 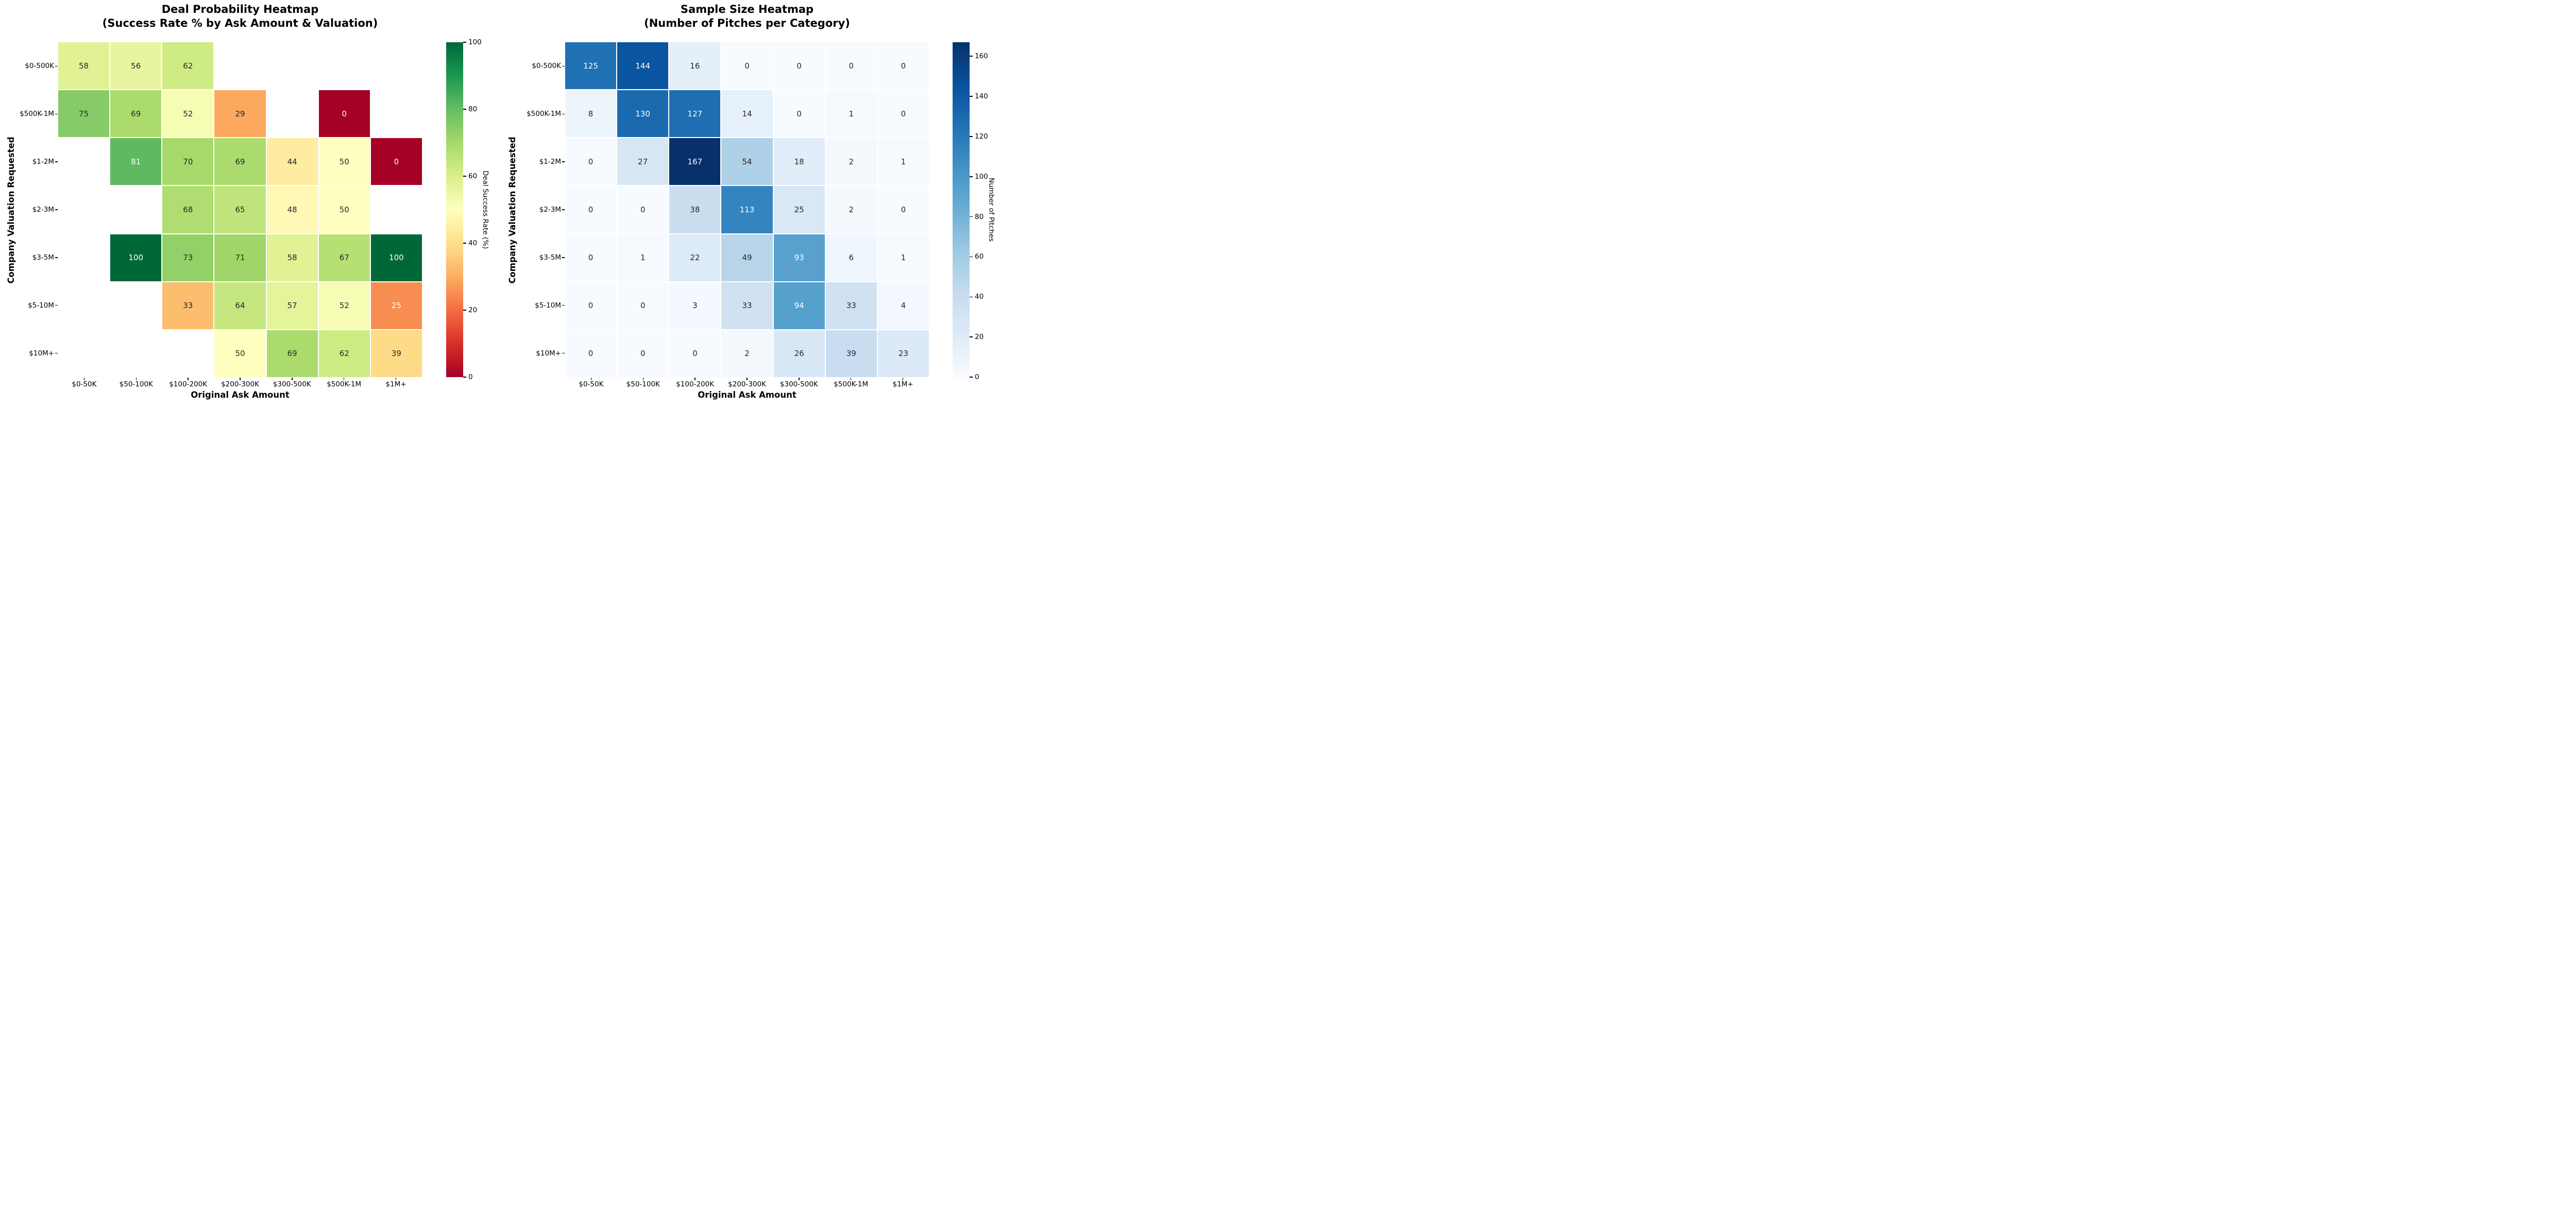 I want to click on x-tick-label: $500K-1M, so click(x=851, y=384).